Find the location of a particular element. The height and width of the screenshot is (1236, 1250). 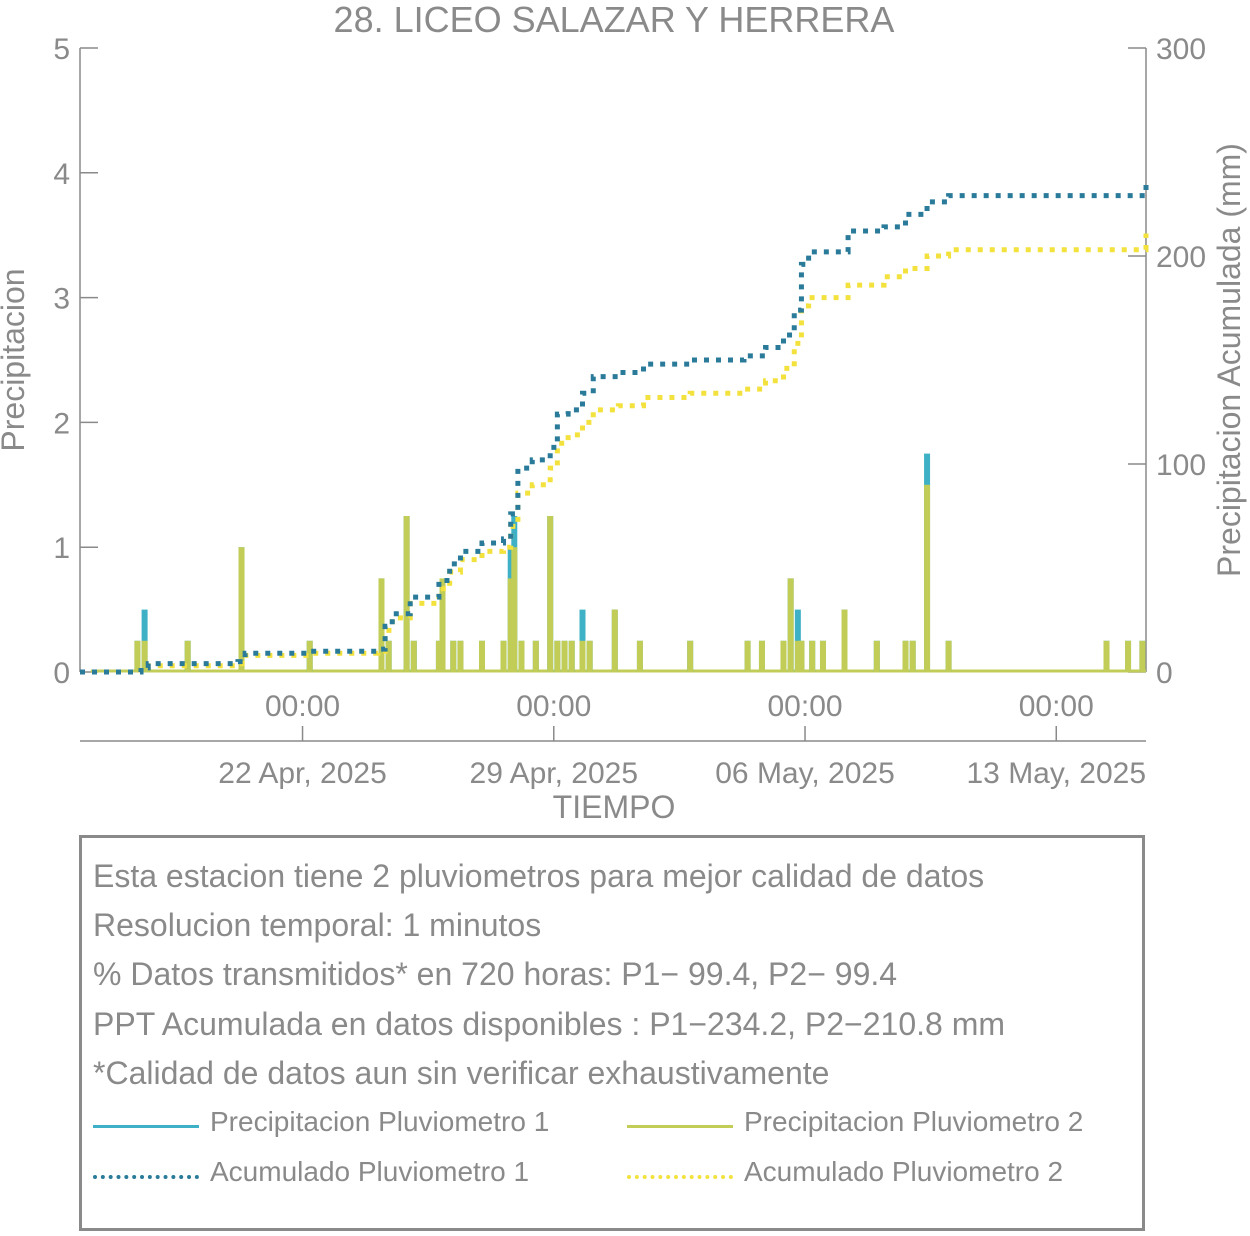

legend-item-acc2: Acumulado Pluviometro 2 is located at coordinates (887, 1176).